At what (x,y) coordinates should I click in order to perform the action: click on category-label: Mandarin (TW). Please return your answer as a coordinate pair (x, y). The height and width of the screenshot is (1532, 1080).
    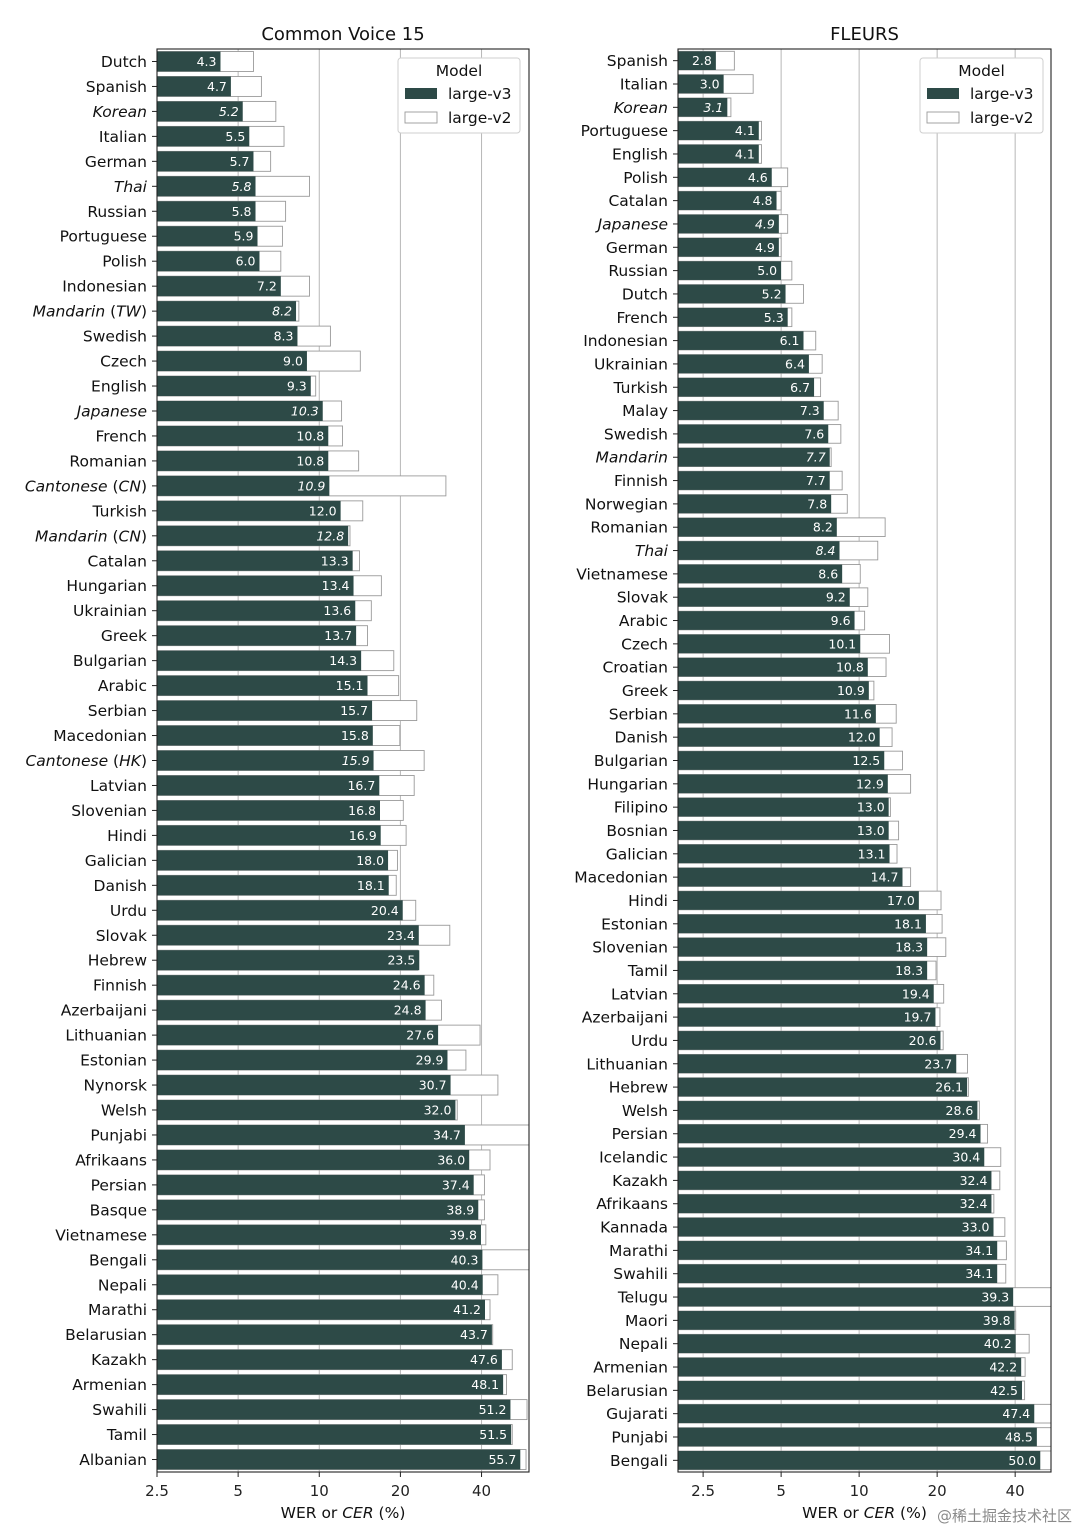
    Looking at the image, I should click on (90, 312).